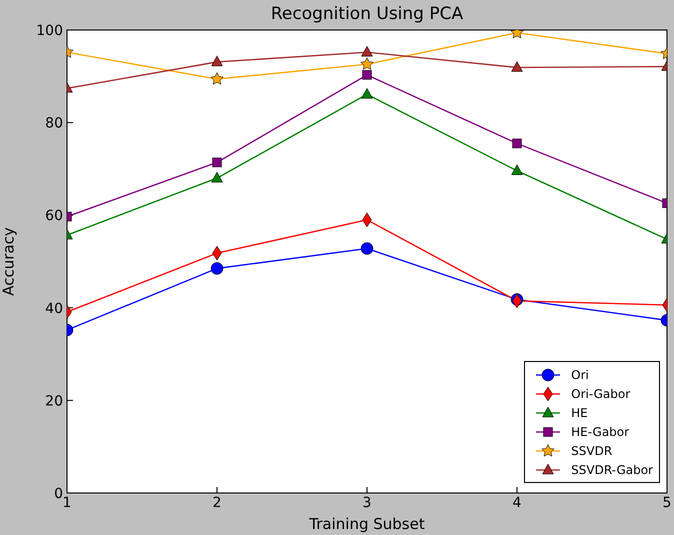 The image size is (674, 535). Describe the element at coordinates (667, 502) in the screenshot. I see `x-tick-label: 5` at that location.